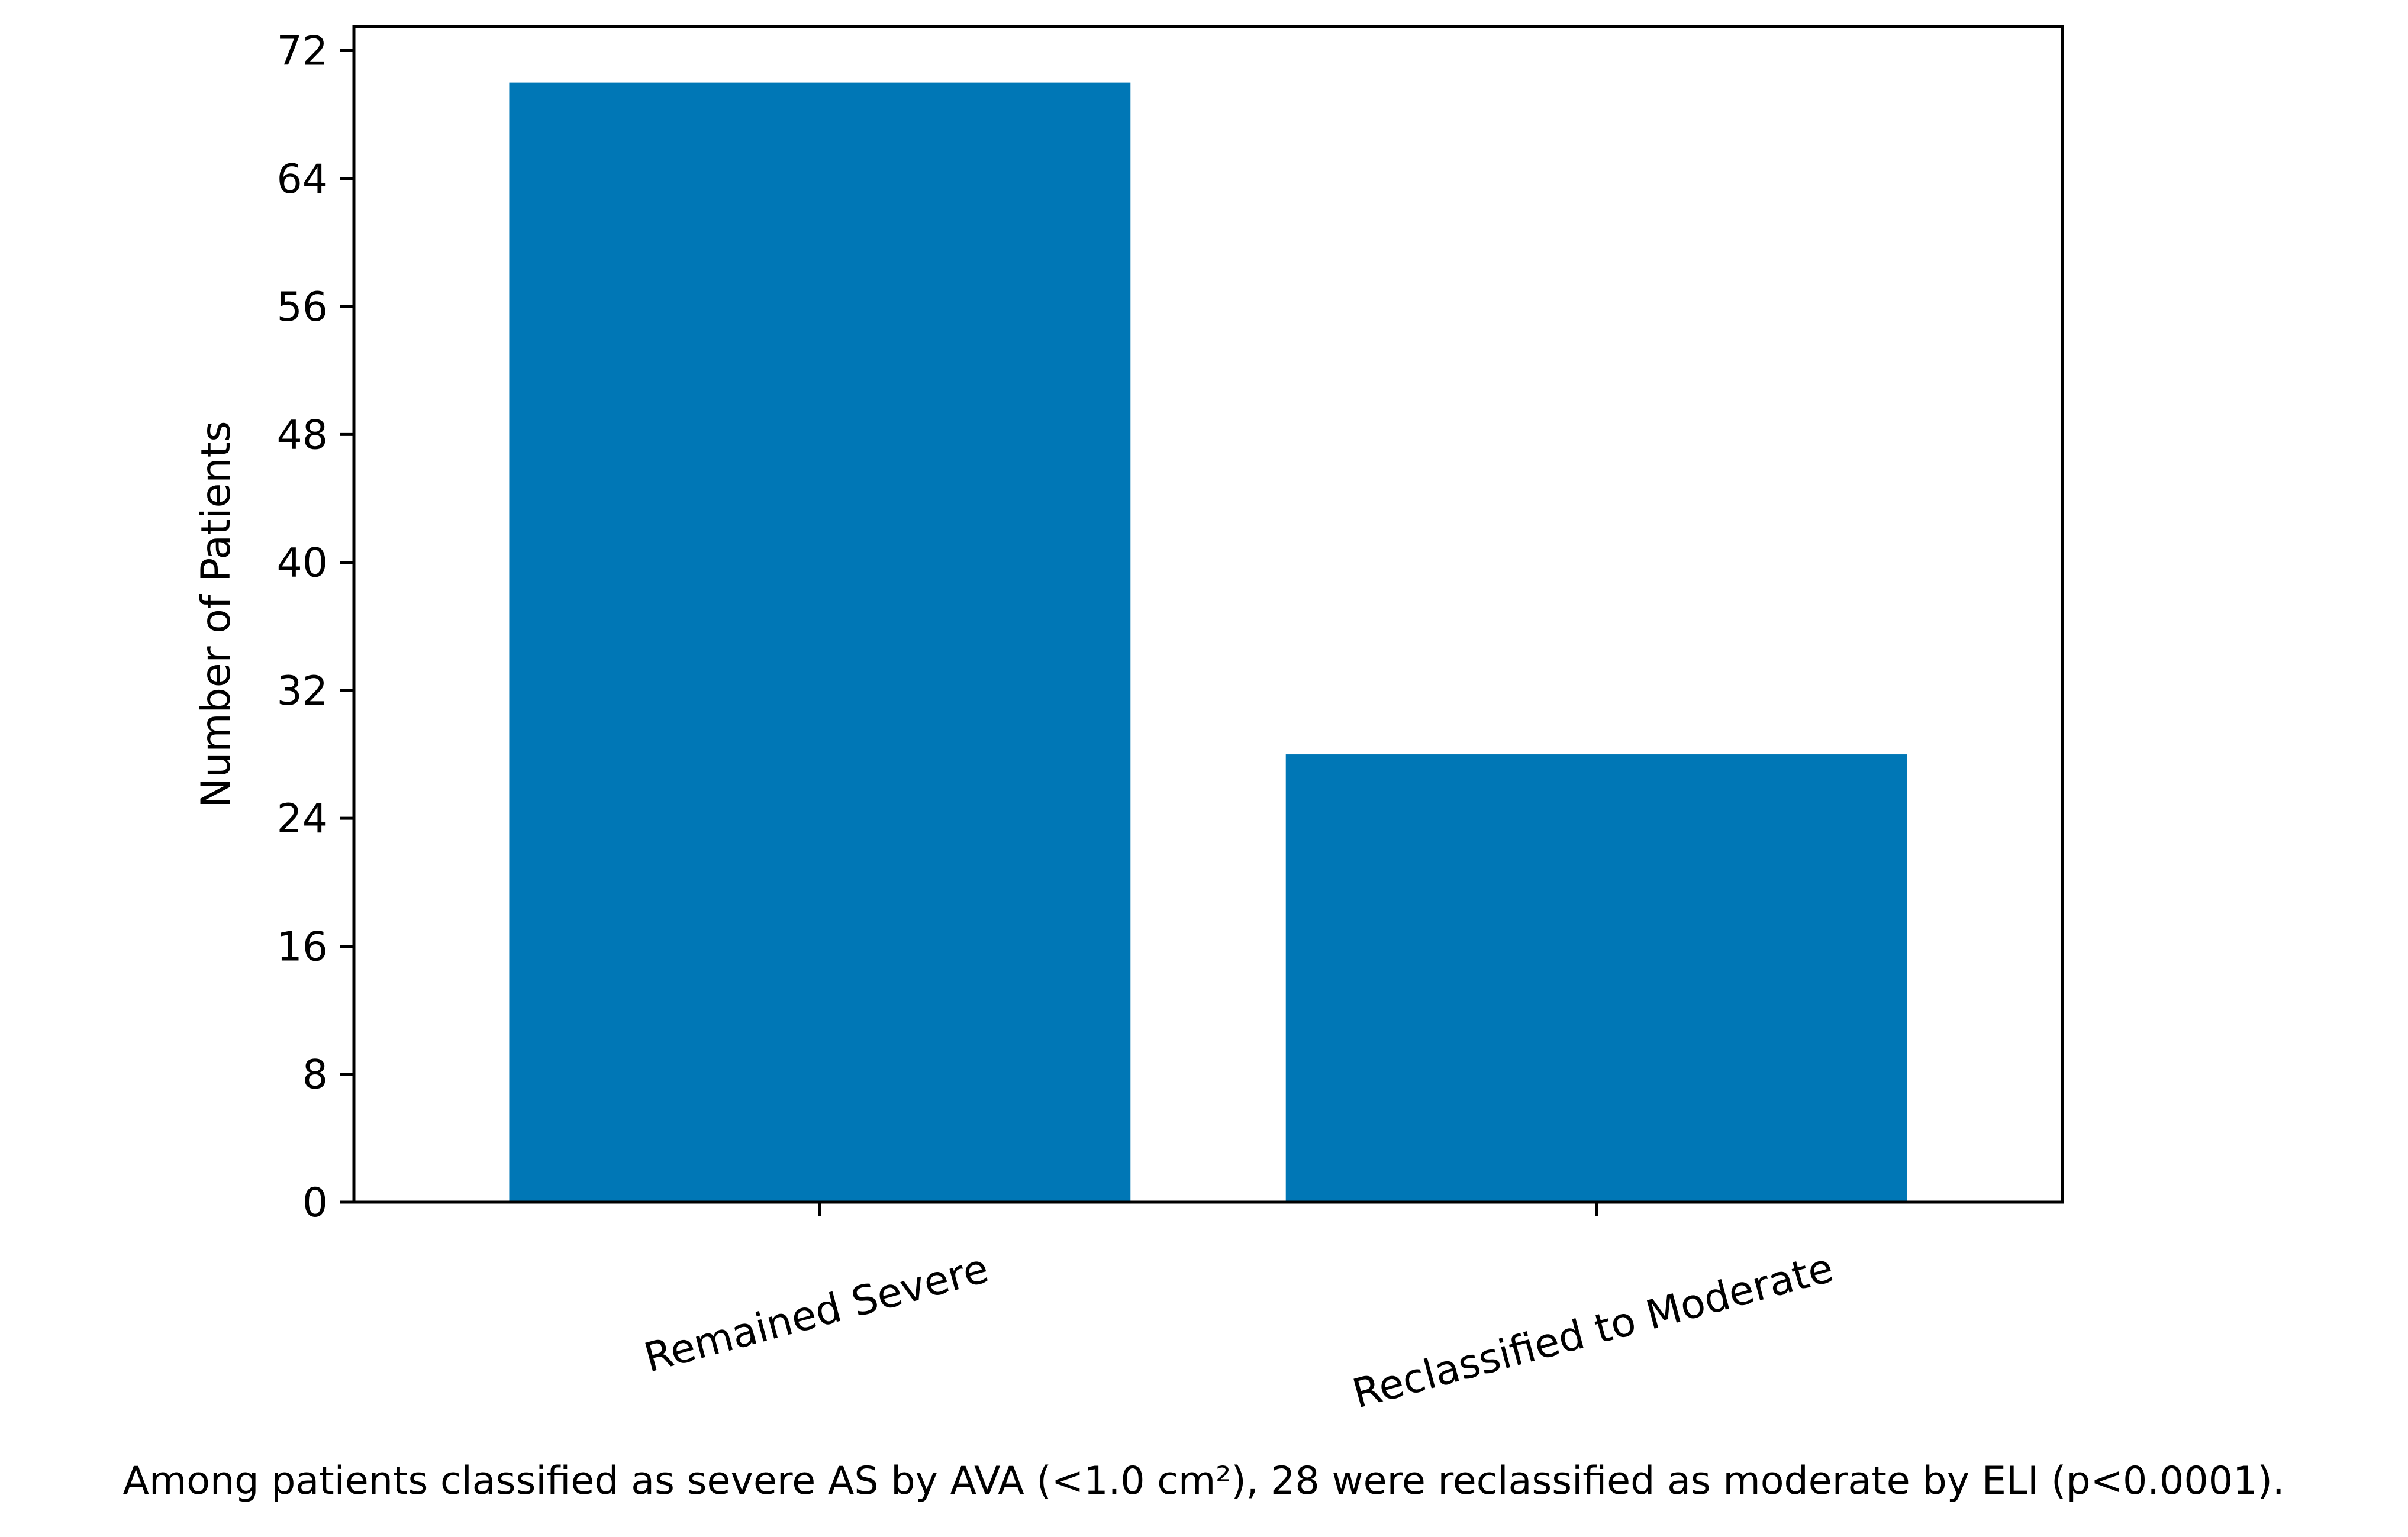  What do you see at coordinates (1596, 978) in the screenshot?
I see `bar-reclassified-to-moderate` at bounding box center [1596, 978].